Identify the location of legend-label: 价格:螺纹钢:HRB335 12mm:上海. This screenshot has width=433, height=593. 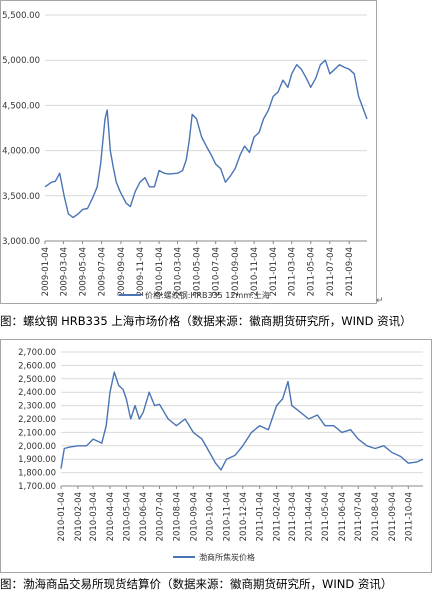
(207, 295).